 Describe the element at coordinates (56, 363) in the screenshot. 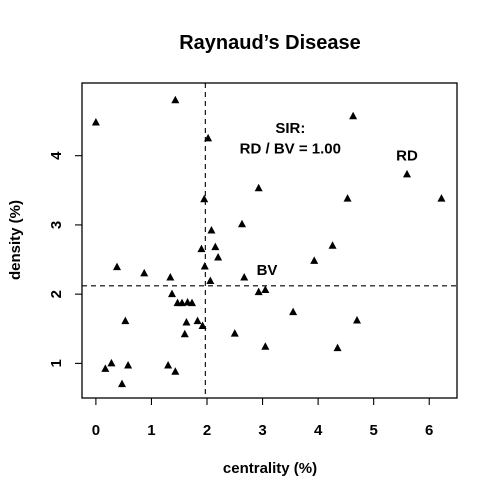

I see `y-tick-label: 1` at that location.